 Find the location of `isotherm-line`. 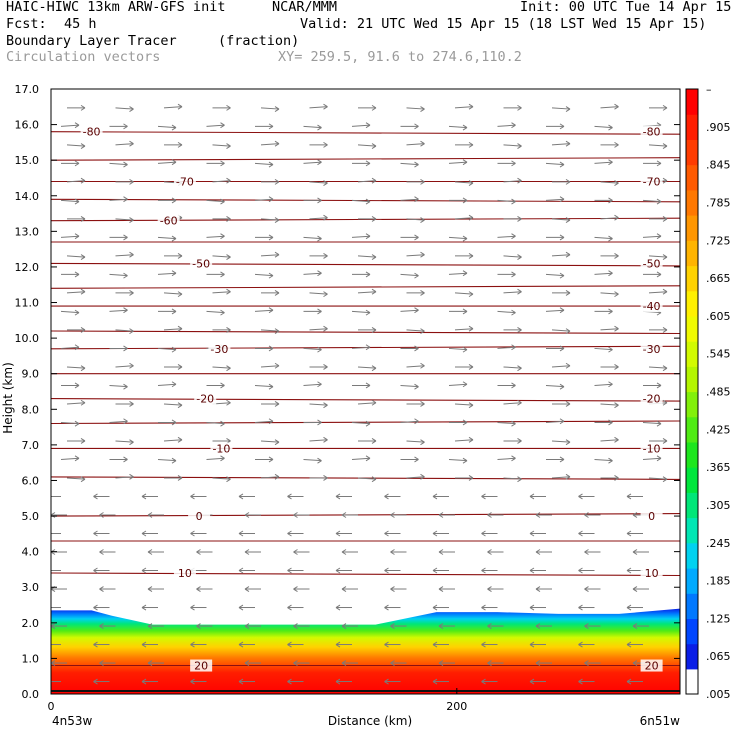

isotherm-line is located at coordinates (365, 422).